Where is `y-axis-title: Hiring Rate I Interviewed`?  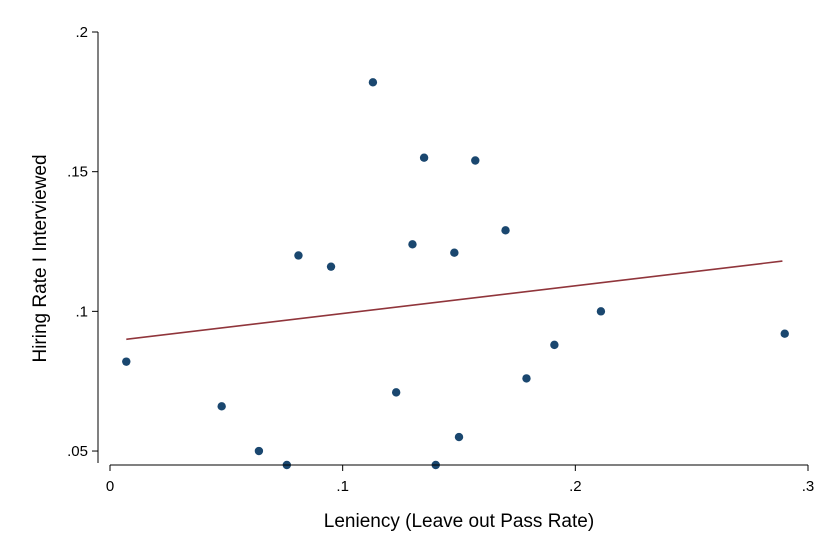
y-axis-title: Hiring Rate I Interviewed is located at coordinates (40, 258).